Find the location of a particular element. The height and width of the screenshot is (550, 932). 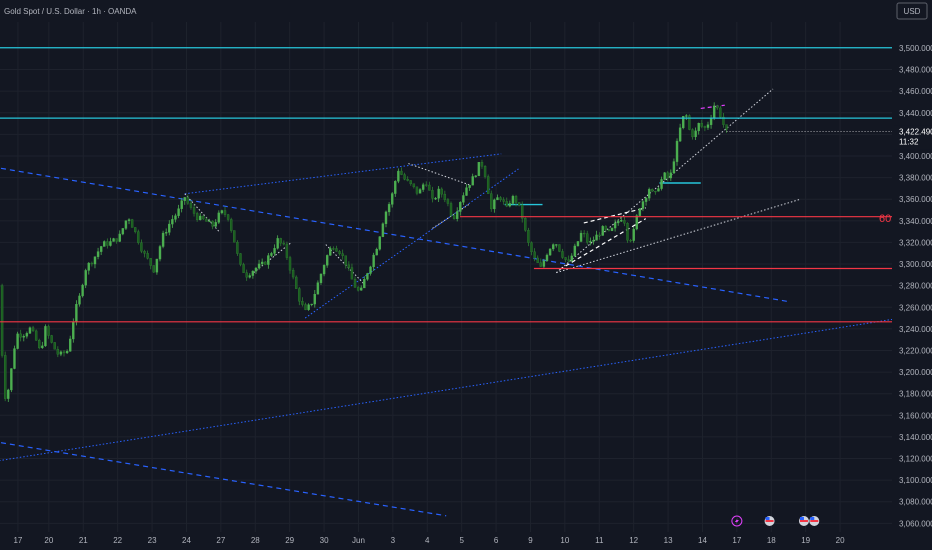

time-tick-label: 9 is located at coordinates (530, 540).